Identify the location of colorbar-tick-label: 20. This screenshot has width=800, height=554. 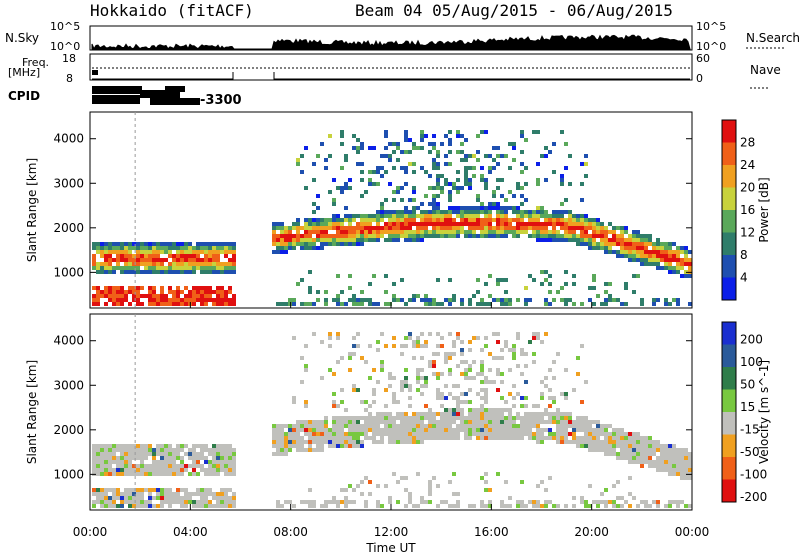
(747, 188).